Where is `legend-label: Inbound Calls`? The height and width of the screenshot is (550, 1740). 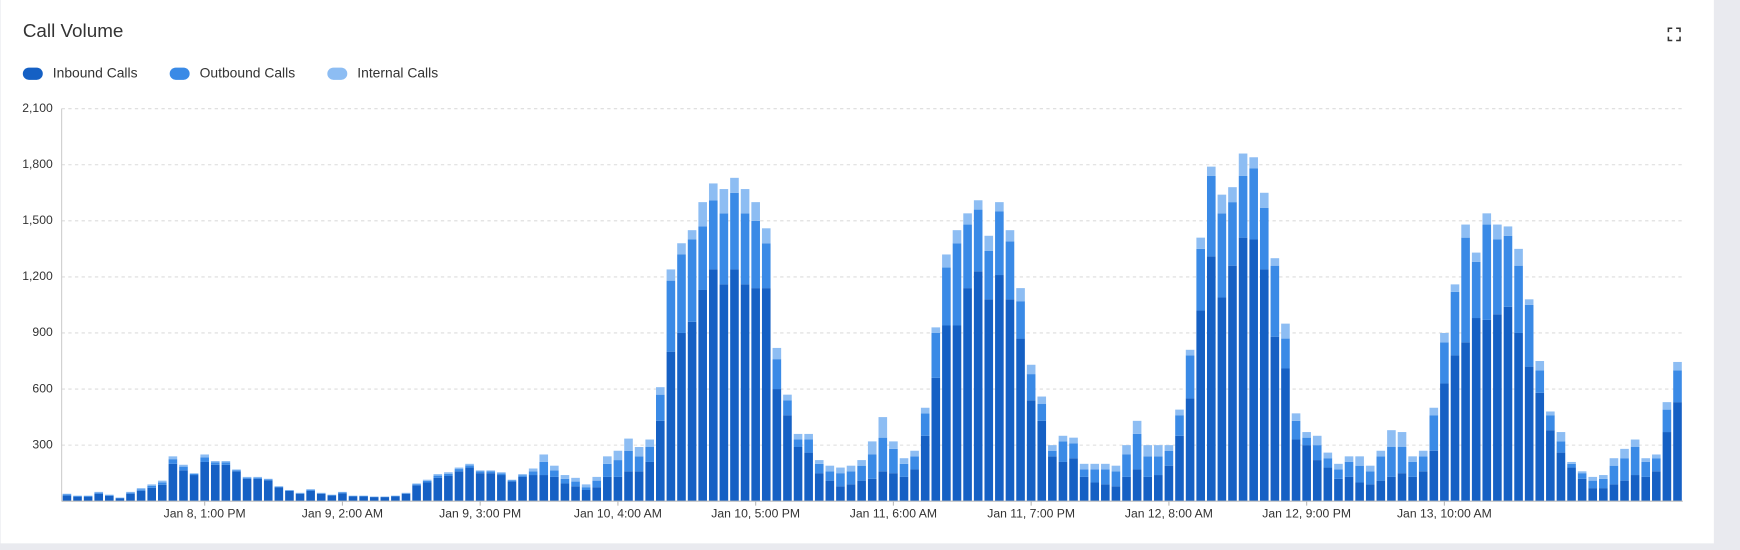 legend-label: Inbound Calls is located at coordinates (95, 72).